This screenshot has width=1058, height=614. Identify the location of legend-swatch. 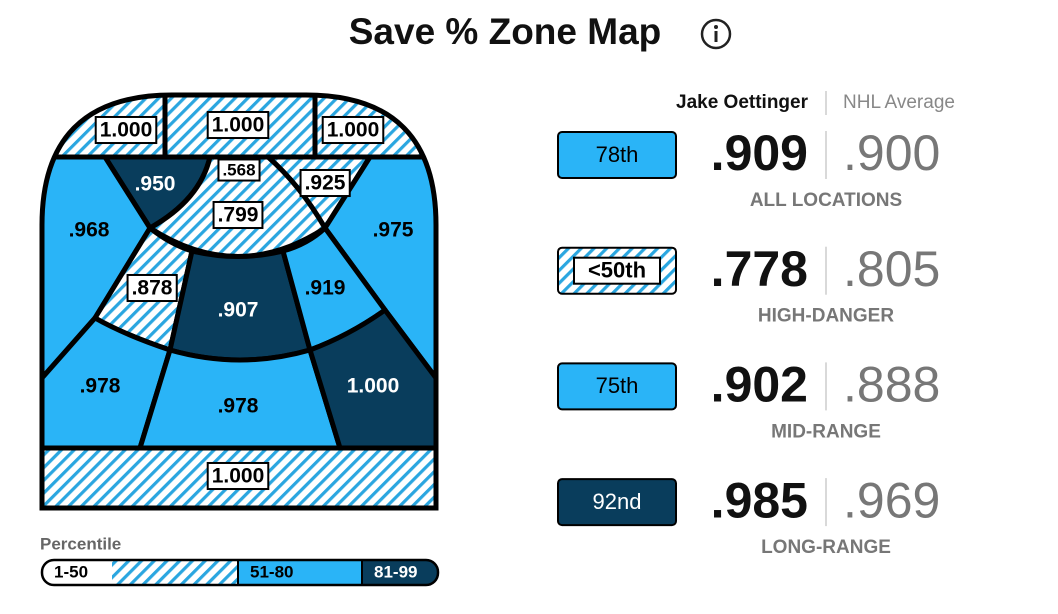
(399, 572).